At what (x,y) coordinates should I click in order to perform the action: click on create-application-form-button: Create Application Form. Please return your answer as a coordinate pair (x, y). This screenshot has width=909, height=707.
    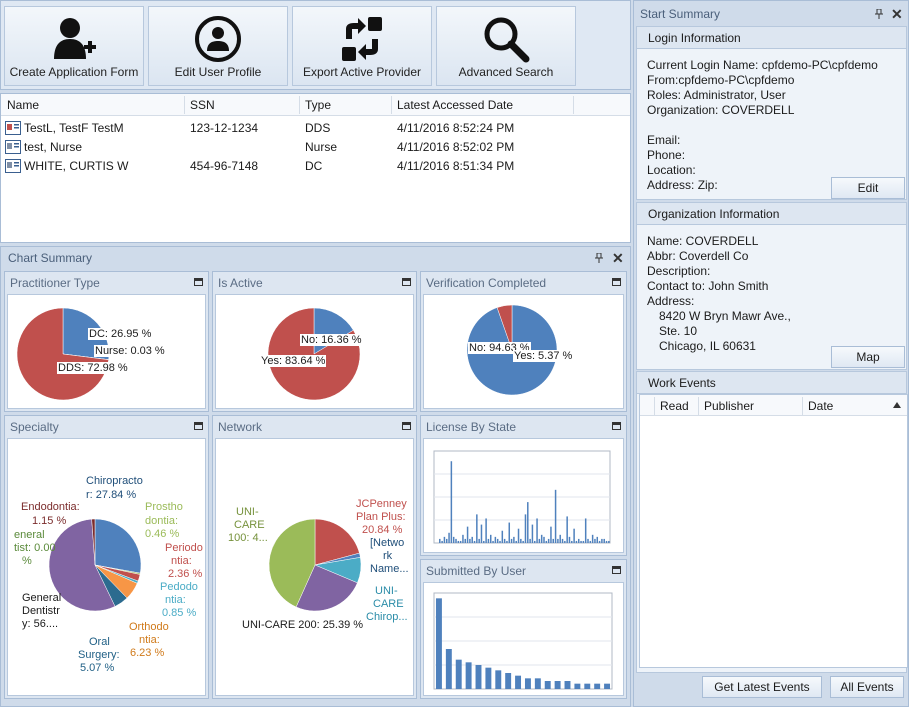
    Looking at the image, I should click on (74, 46).